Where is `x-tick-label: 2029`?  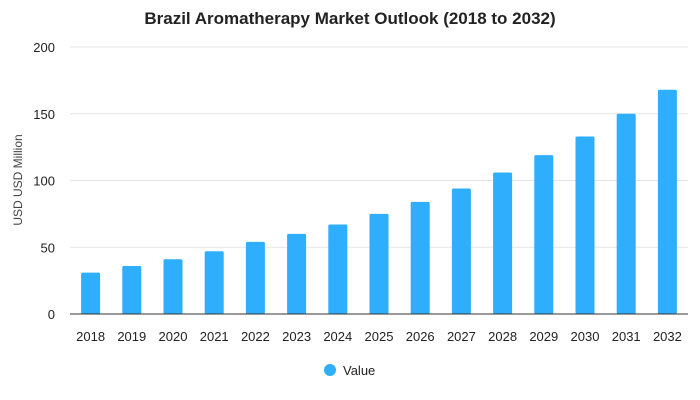
x-tick-label: 2029 is located at coordinates (543, 336).